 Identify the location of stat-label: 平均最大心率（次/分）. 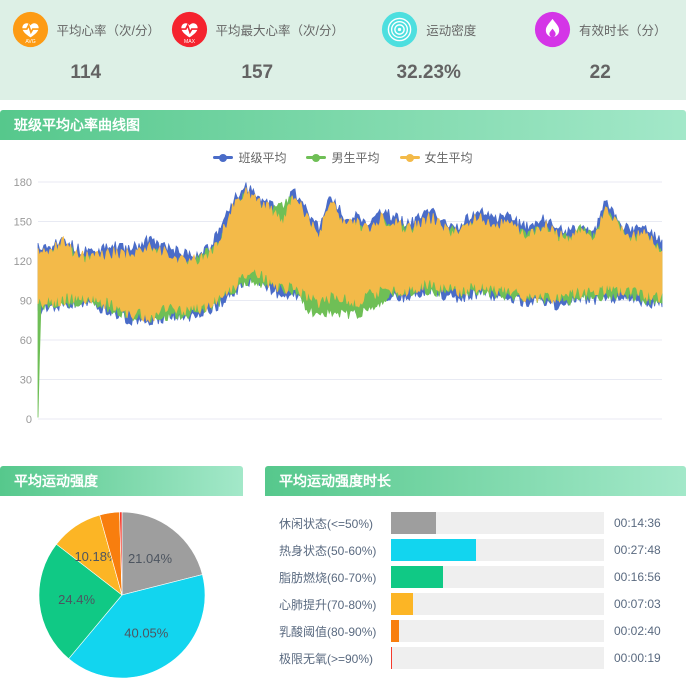
(279, 30).